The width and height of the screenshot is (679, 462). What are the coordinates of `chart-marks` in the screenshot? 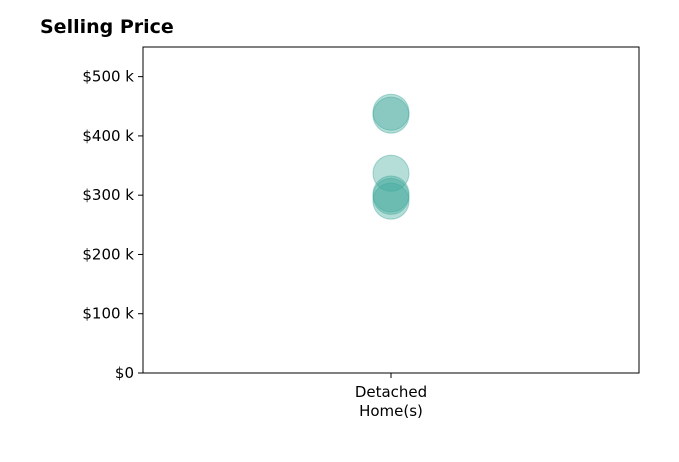 It's located at (391, 156).